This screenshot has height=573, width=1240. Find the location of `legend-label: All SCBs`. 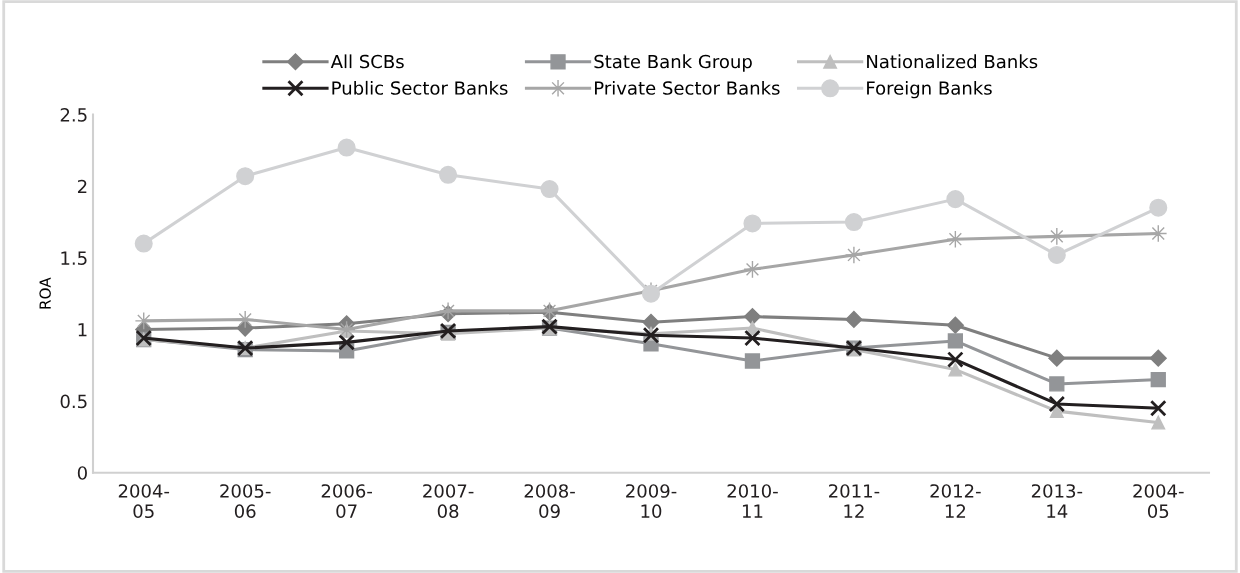

legend-label: All SCBs is located at coordinates (367, 61).